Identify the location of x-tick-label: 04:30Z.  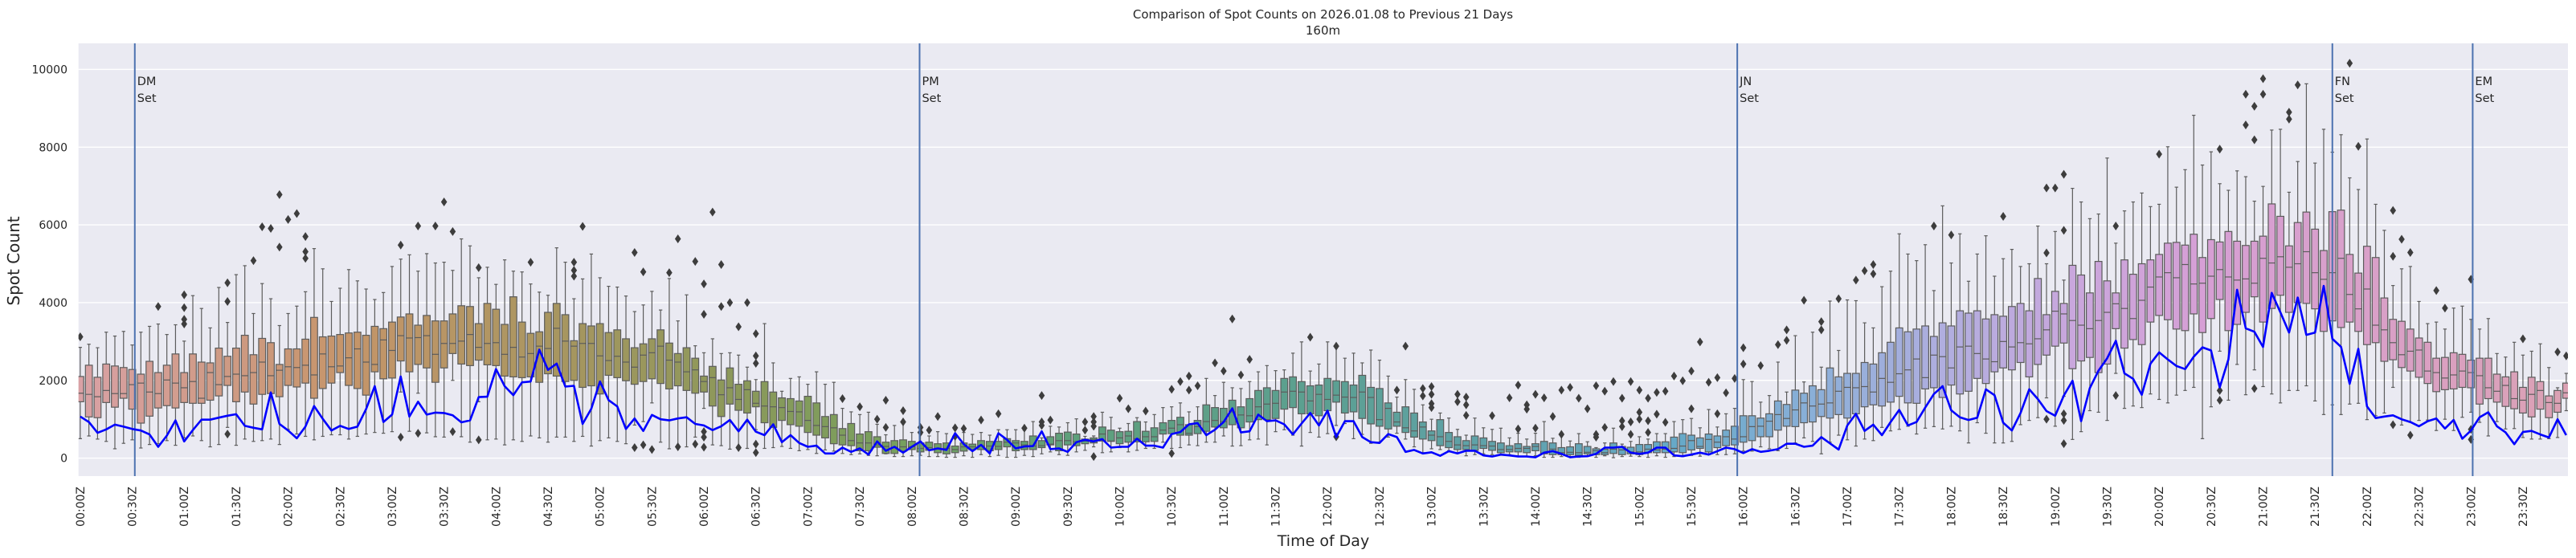
(548, 507).